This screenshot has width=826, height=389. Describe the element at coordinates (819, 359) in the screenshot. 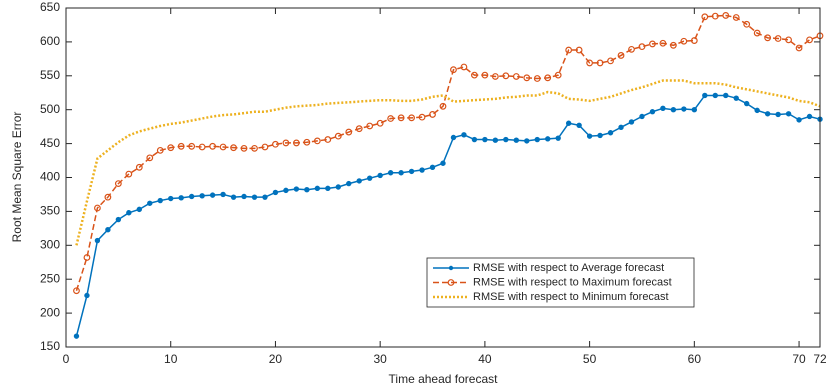

I see `x-tick-label: 72` at that location.